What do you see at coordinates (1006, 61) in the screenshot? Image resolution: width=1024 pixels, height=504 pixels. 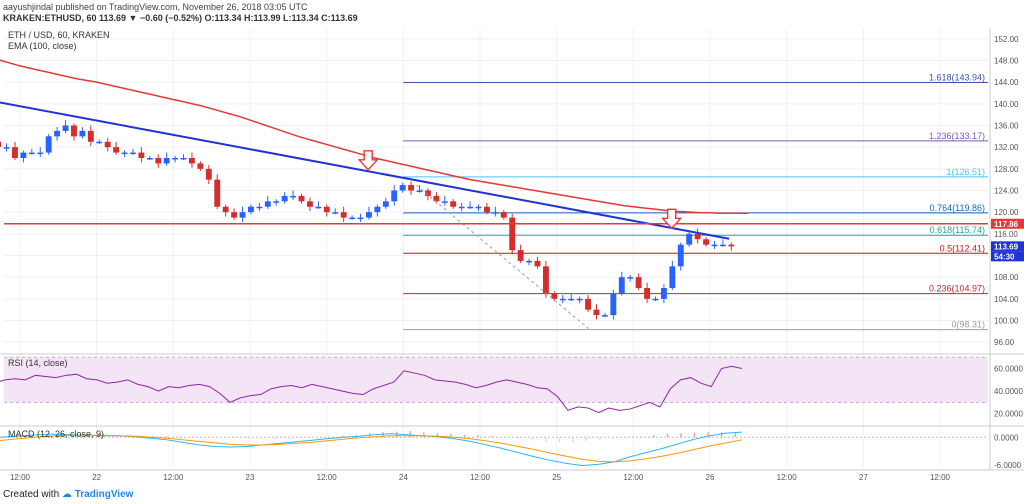 I see `price-tick-label: 148.00` at bounding box center [1006, 61].